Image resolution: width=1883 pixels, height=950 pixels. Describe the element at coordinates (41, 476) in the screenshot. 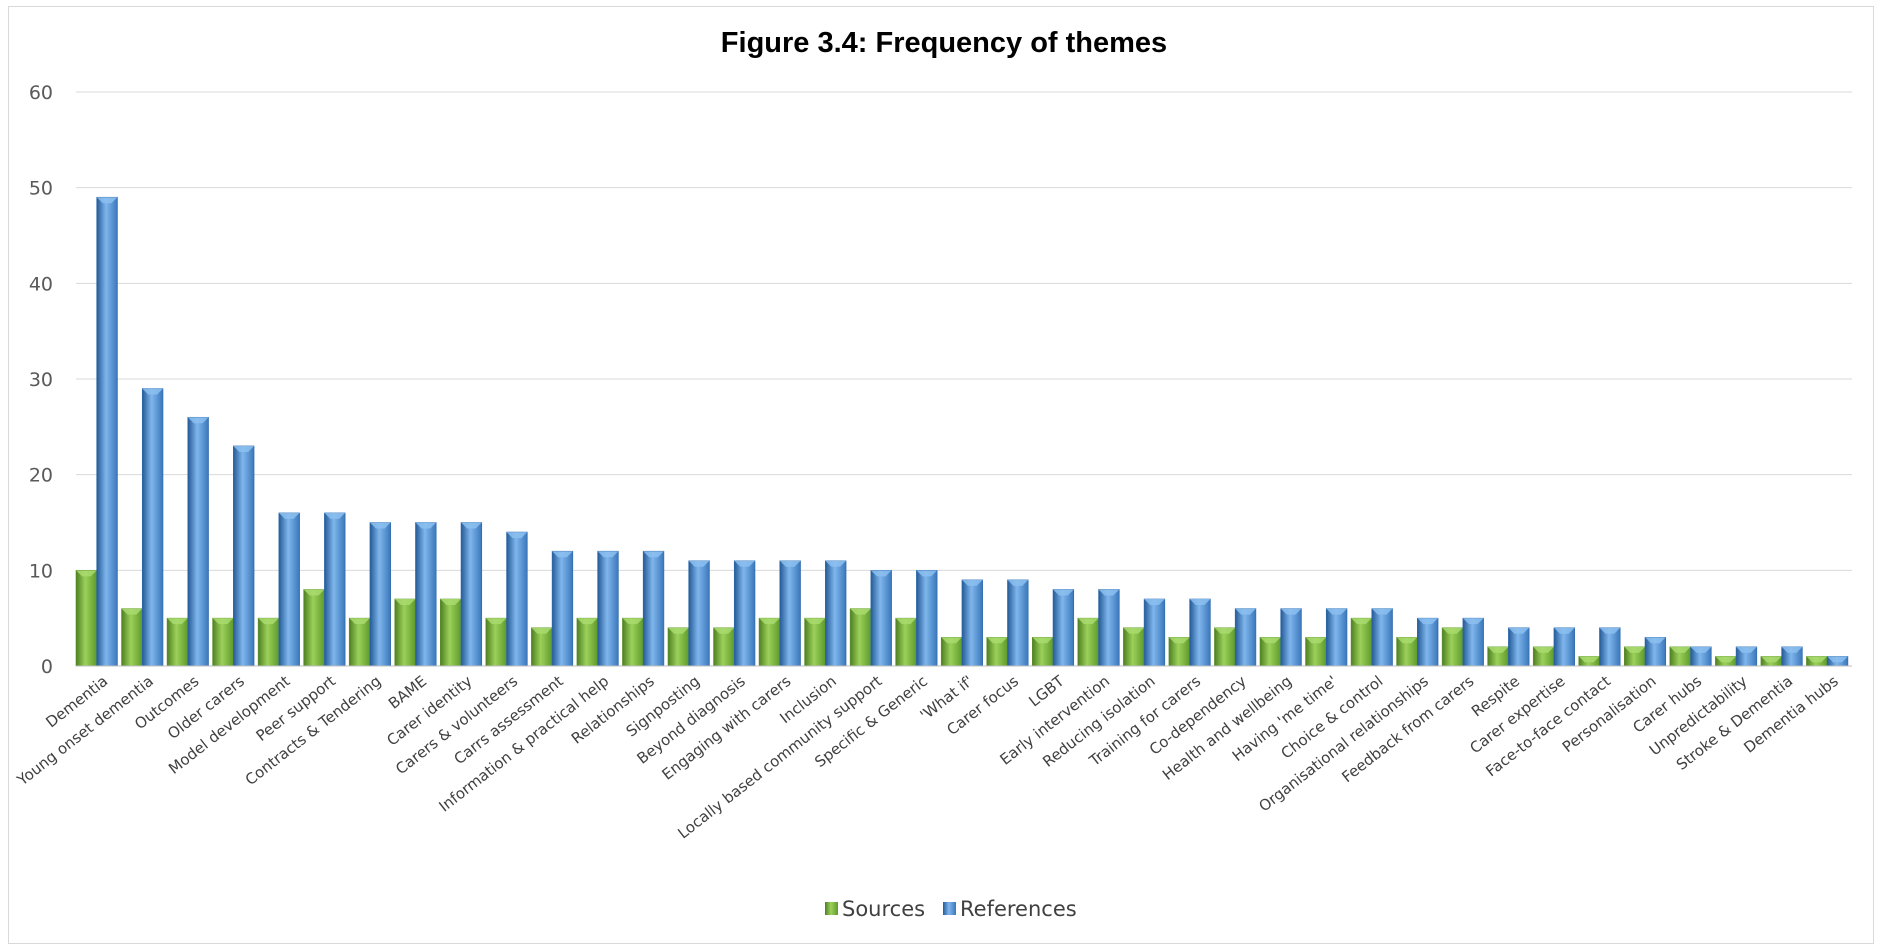

I see `y-tick-label: 20` at that location.